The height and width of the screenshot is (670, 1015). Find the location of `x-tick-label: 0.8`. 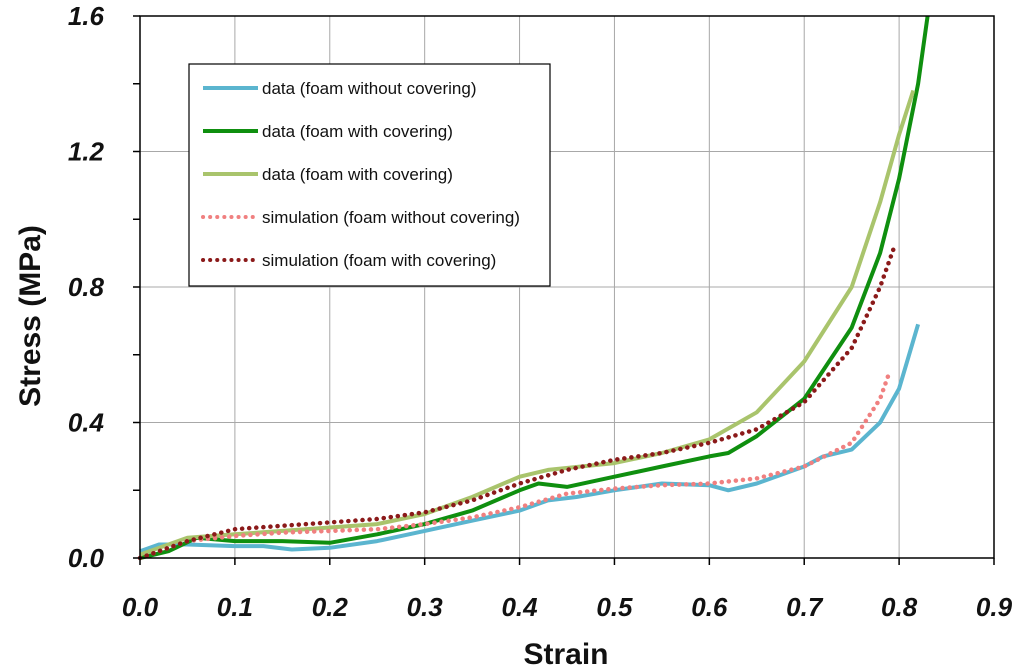

x-tick-label: 0.8 is located at coordinates (899, 607).